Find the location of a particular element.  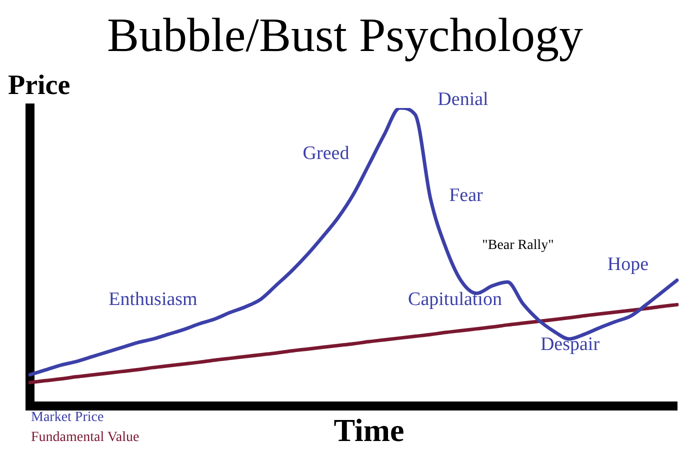

annotation: Denial is located at coordinates (463, 100).